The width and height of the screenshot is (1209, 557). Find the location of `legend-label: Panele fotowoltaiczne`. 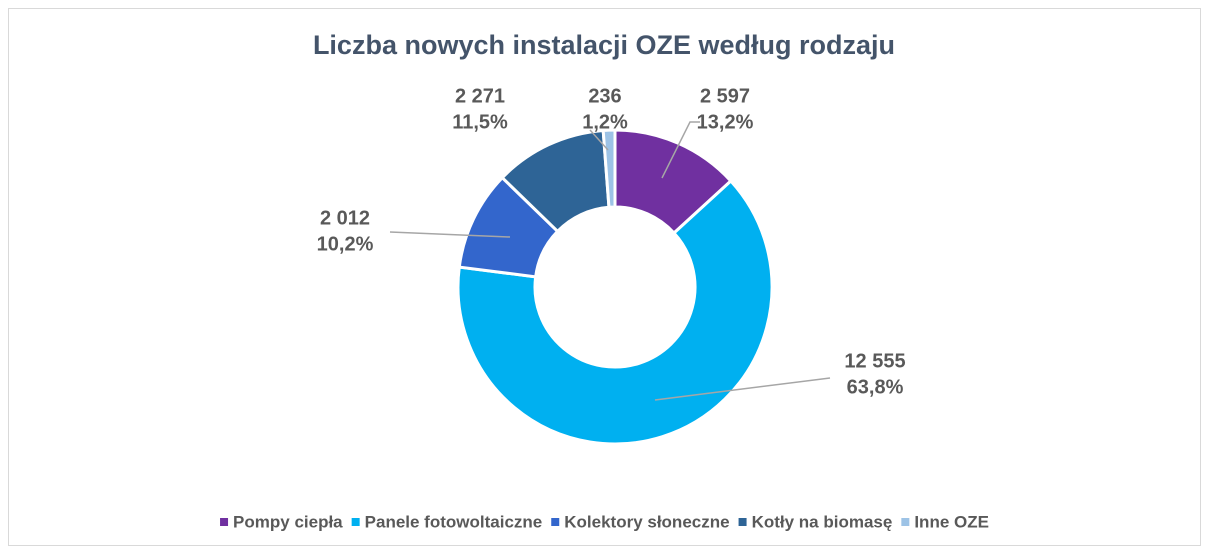

legend-label: Panele fotowoltaiczne is located at coordinates (454, 521).